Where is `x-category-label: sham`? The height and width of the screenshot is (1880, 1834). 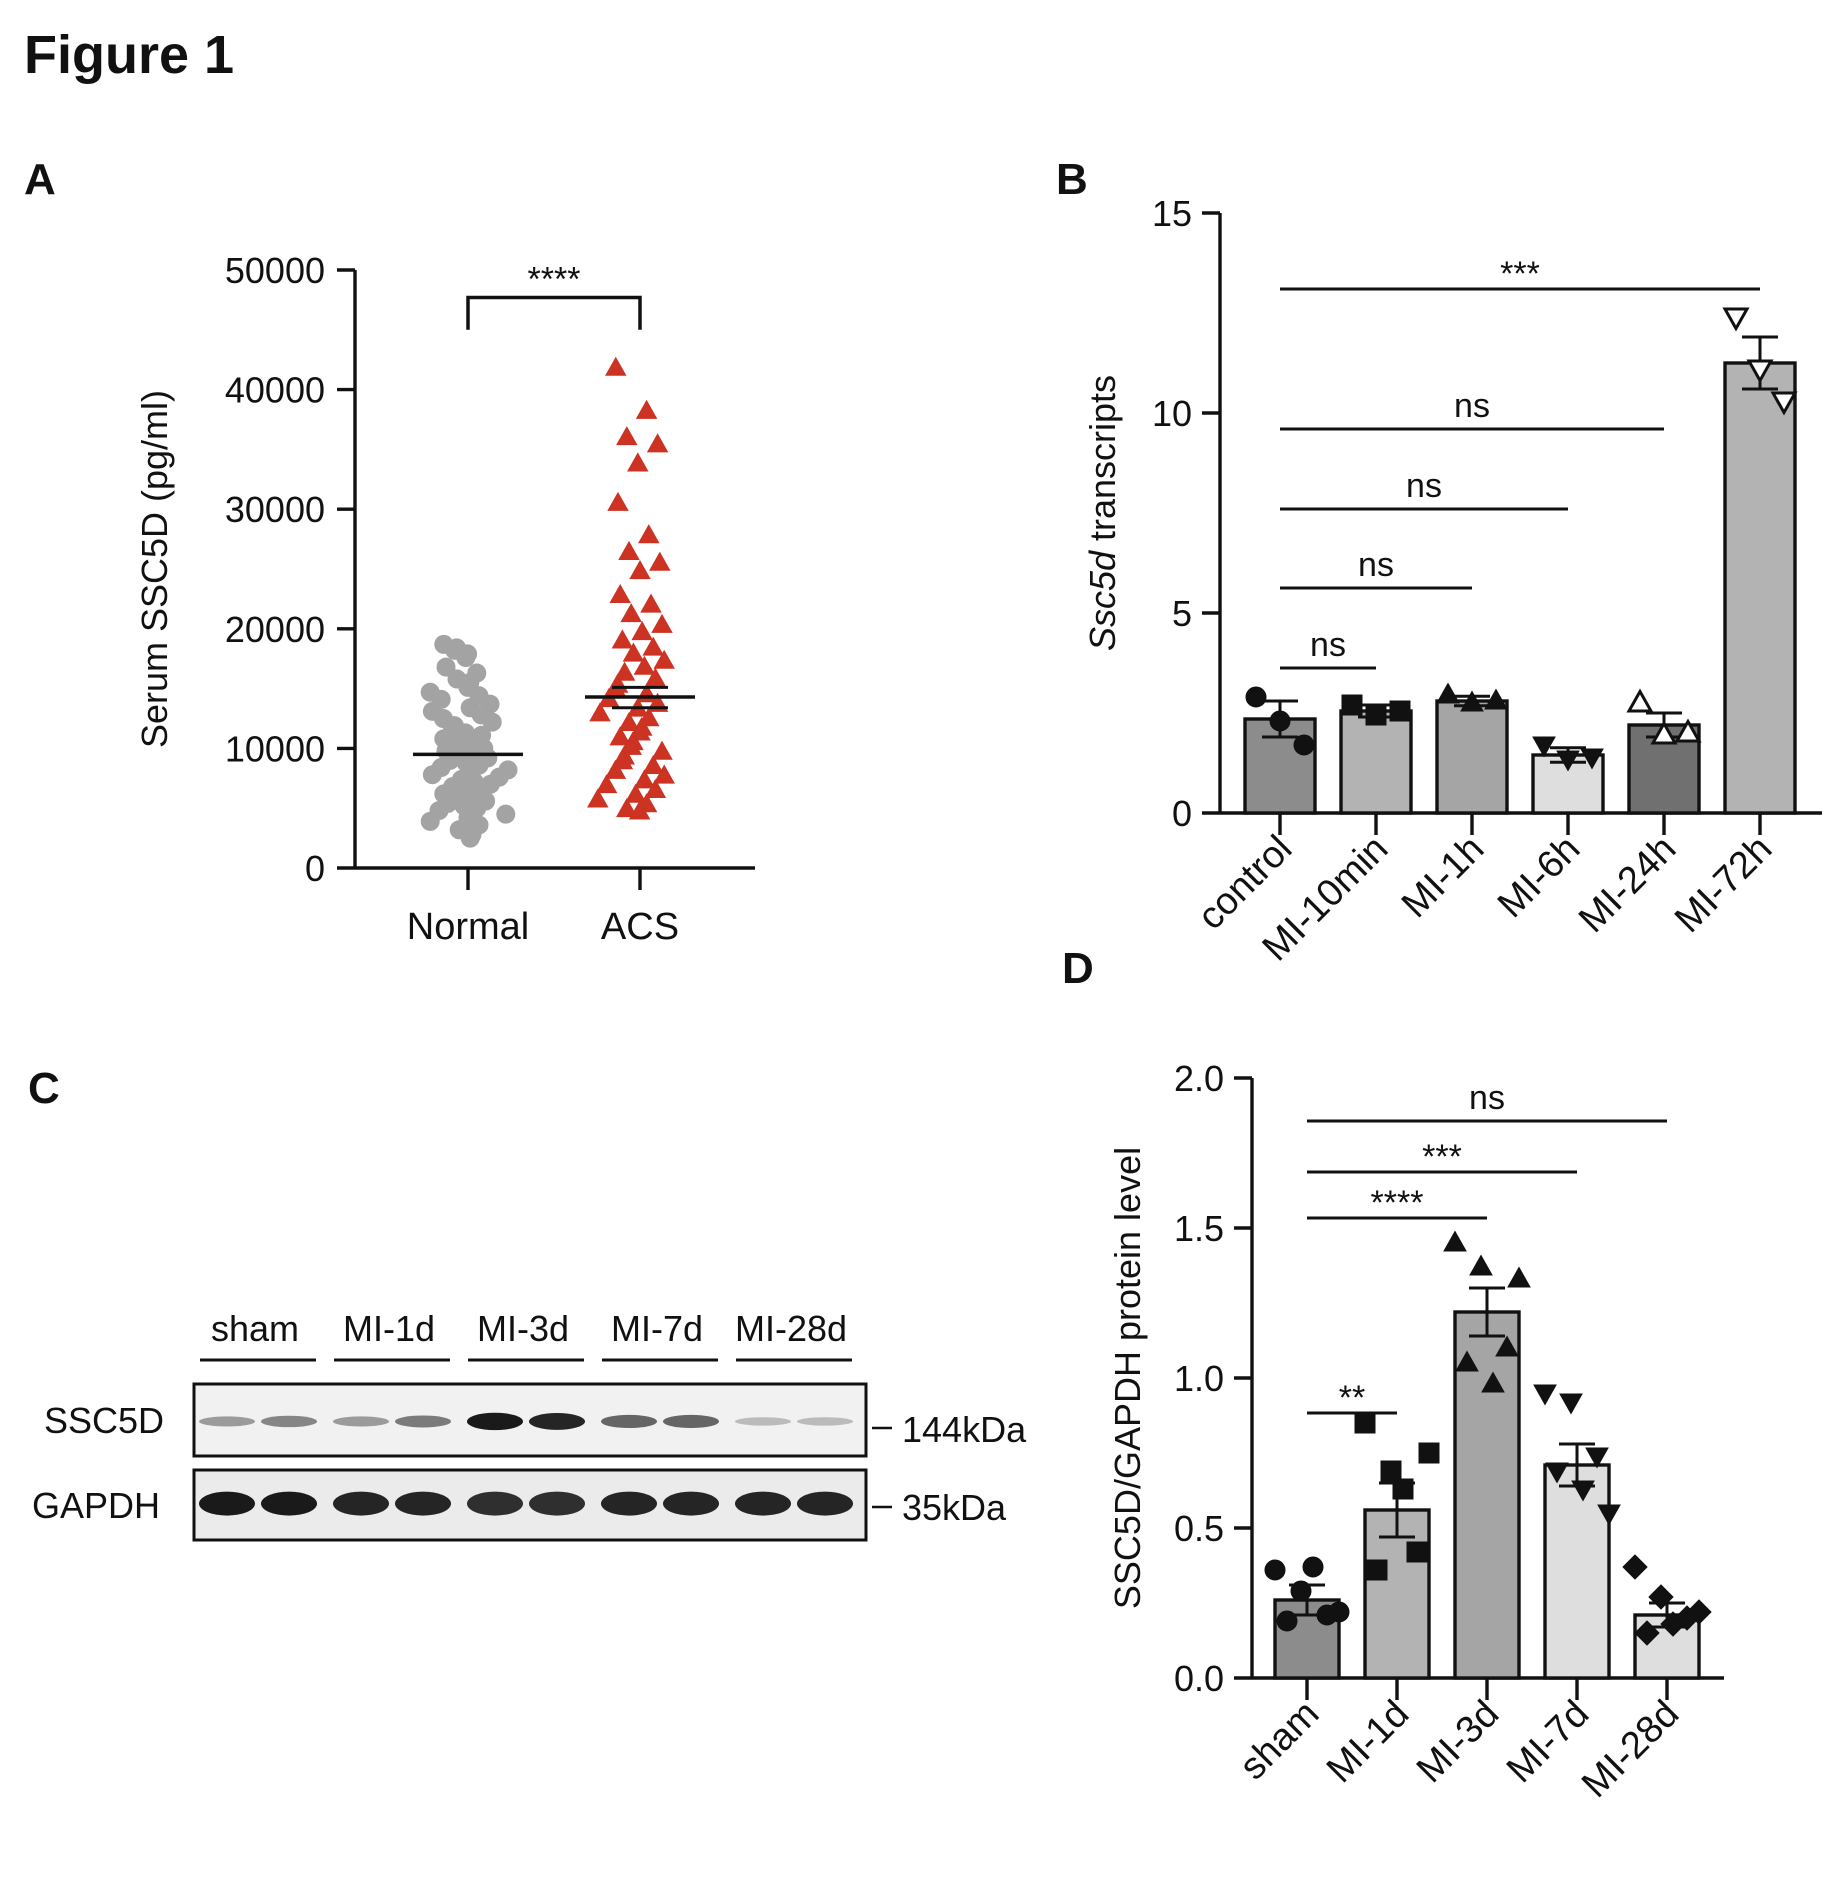
x-category-label: sham is located at coordinates (1279, 1740).